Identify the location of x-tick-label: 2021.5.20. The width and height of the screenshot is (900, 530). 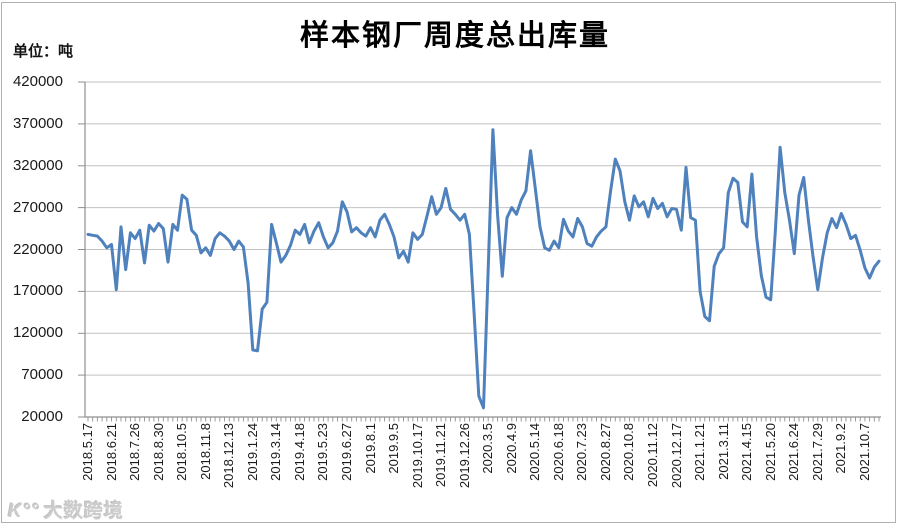
(770, 452).